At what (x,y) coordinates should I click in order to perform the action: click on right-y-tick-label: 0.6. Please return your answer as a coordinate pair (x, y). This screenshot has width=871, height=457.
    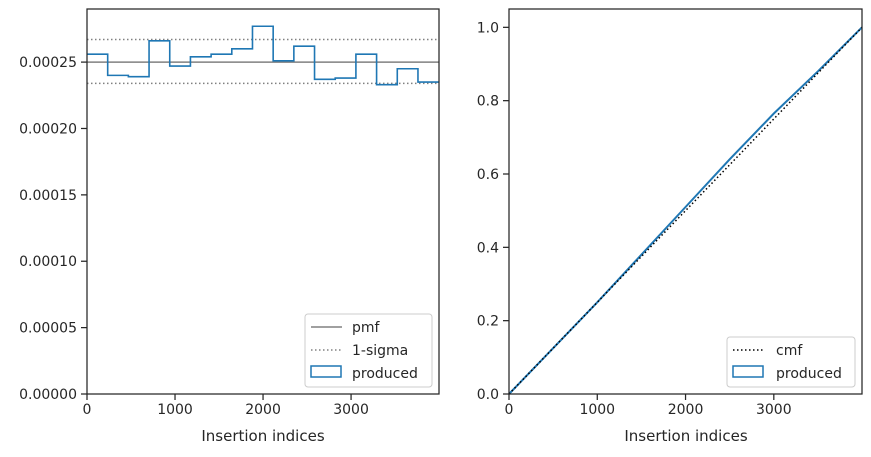
    Looking at the image, I should click on (488, 175).